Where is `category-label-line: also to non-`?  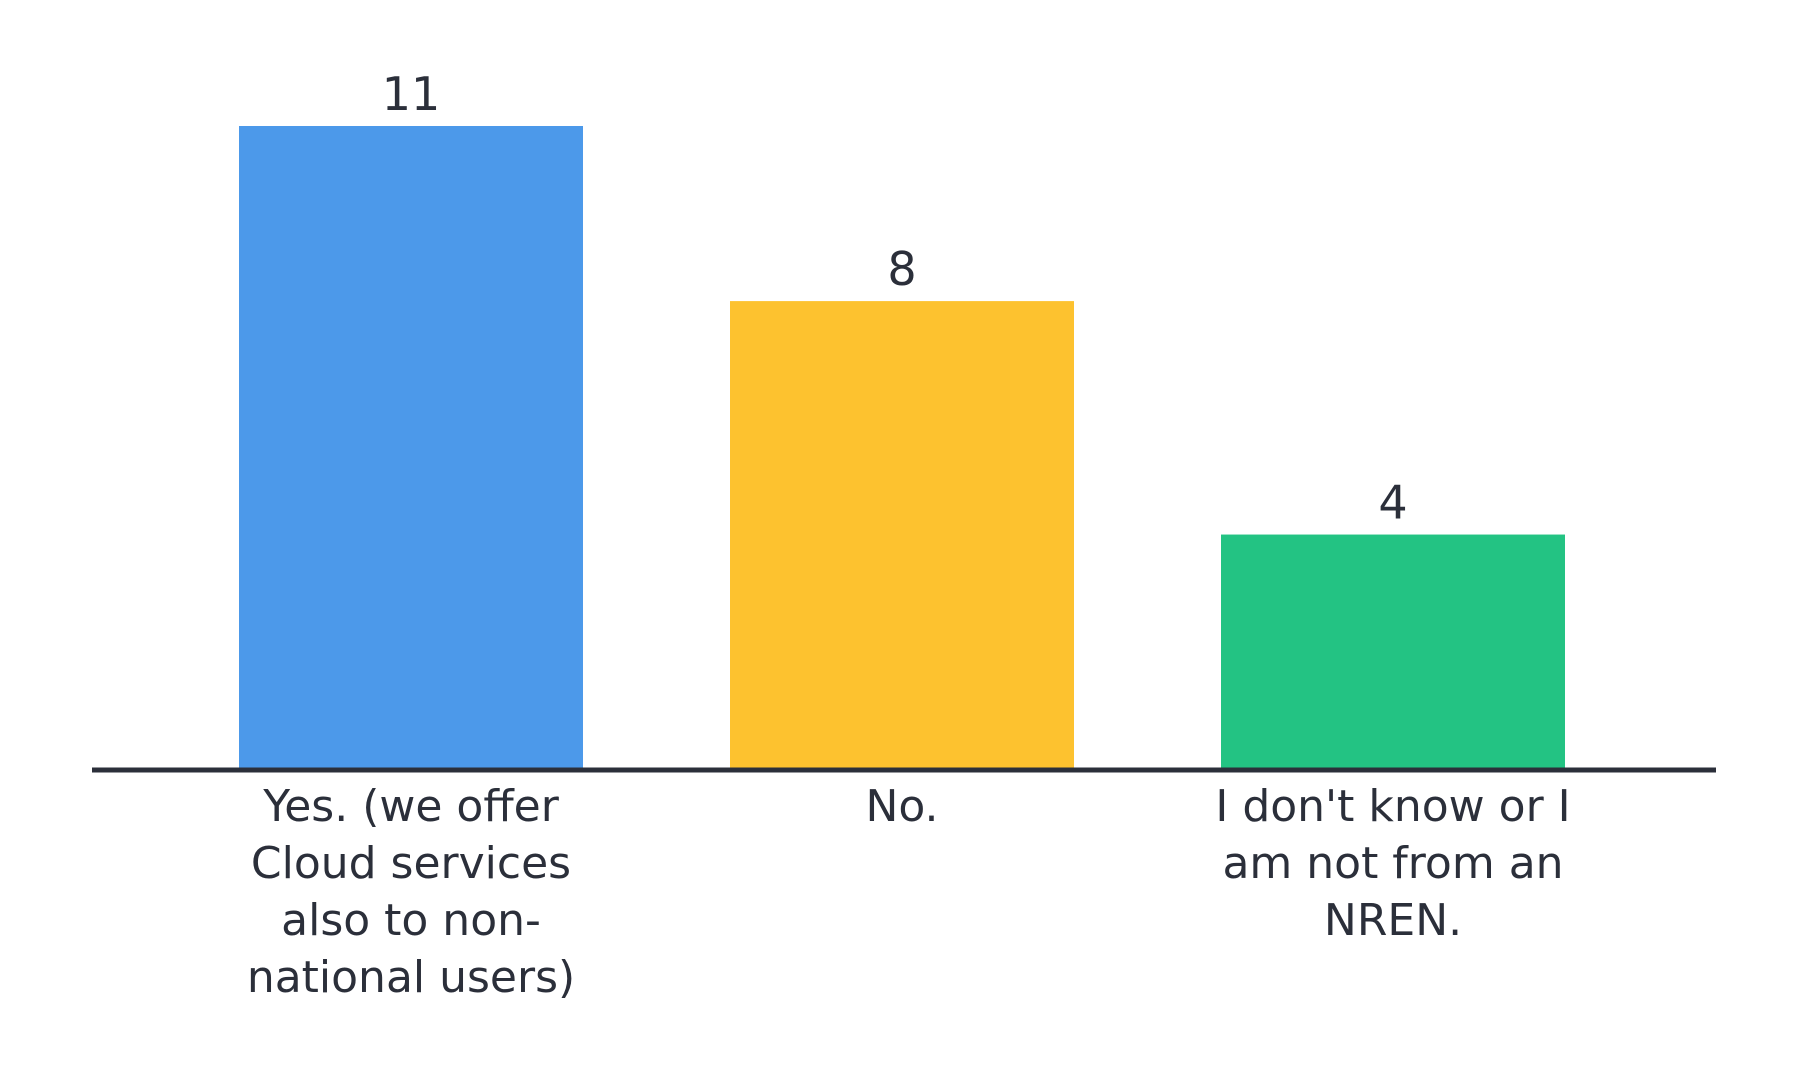
category-label-line: also to non- is located at coordinates (411, 920).